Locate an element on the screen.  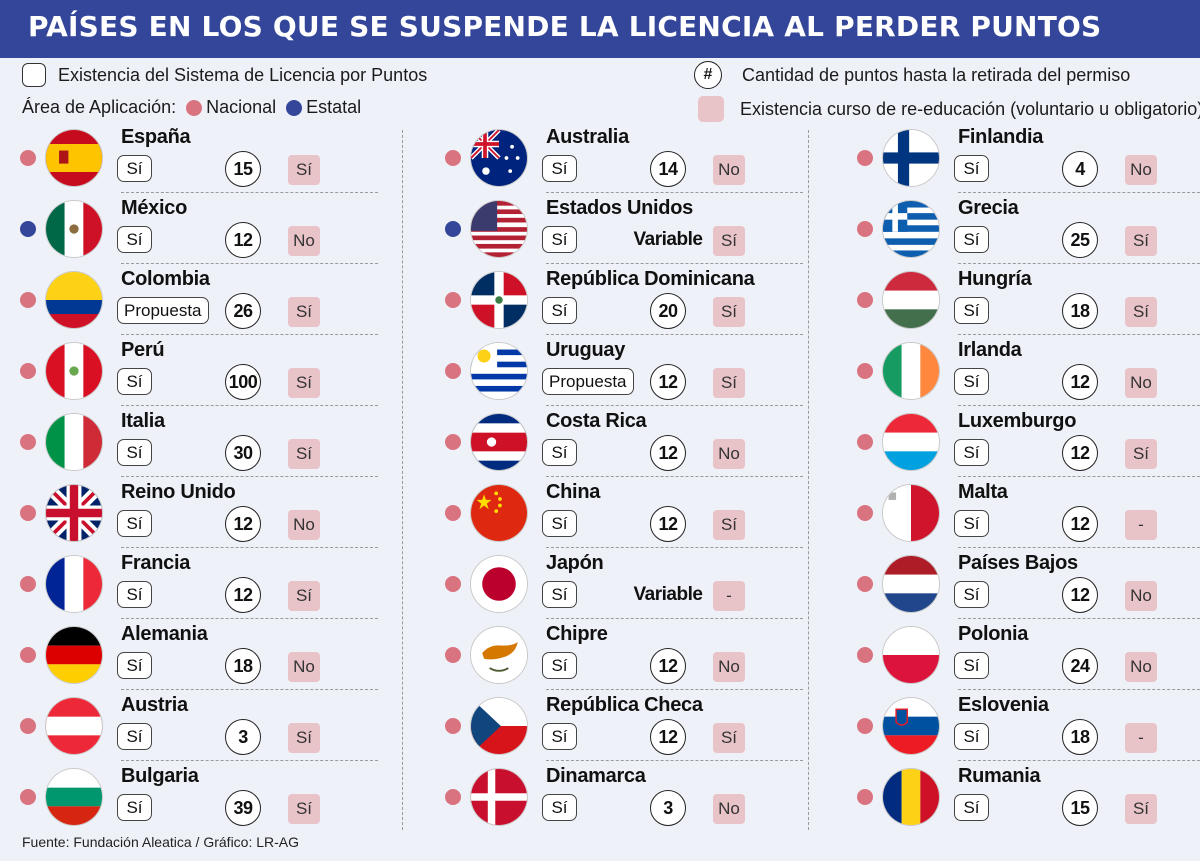
country-name: Finlandia is located at coordinates (1001, 137).